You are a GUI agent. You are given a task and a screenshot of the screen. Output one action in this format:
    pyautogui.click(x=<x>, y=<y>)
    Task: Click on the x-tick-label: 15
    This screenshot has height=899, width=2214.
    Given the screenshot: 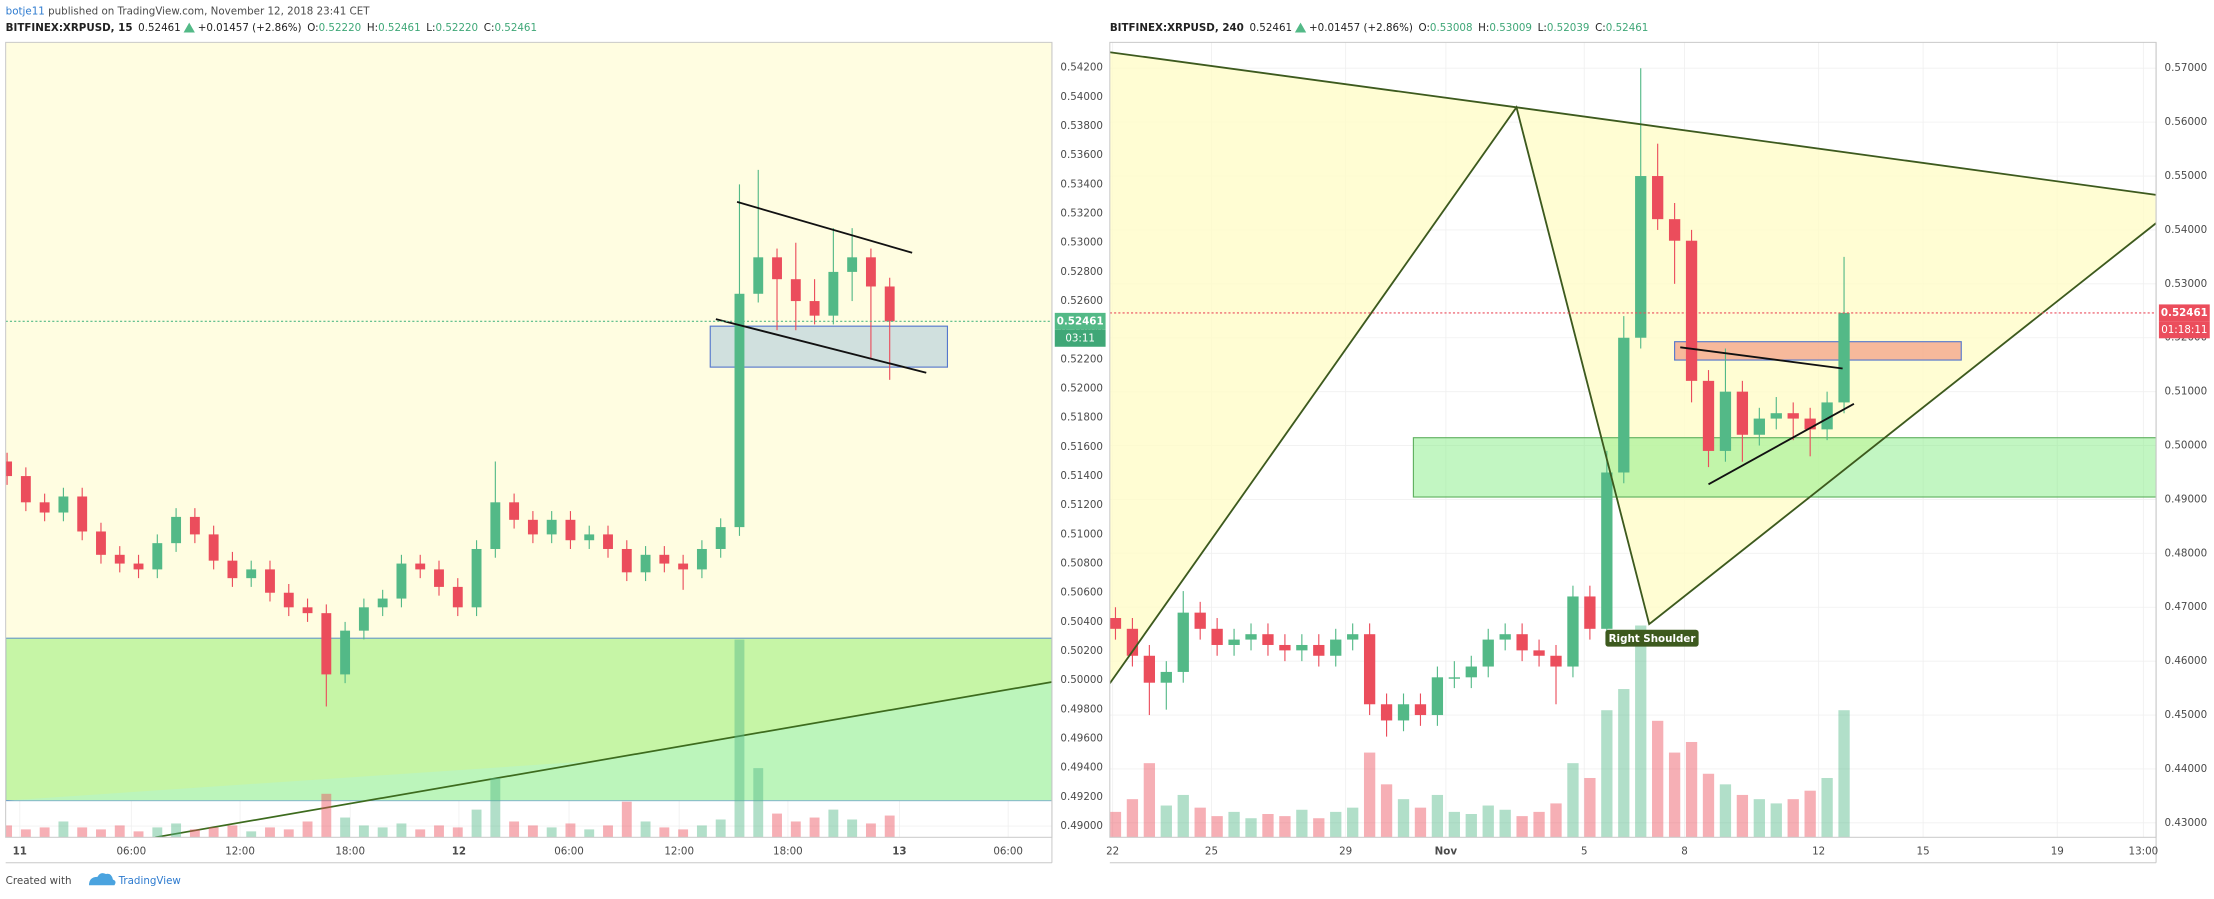 What is the action you would take?
    pyautogui.click(x=1923, y=851)
    